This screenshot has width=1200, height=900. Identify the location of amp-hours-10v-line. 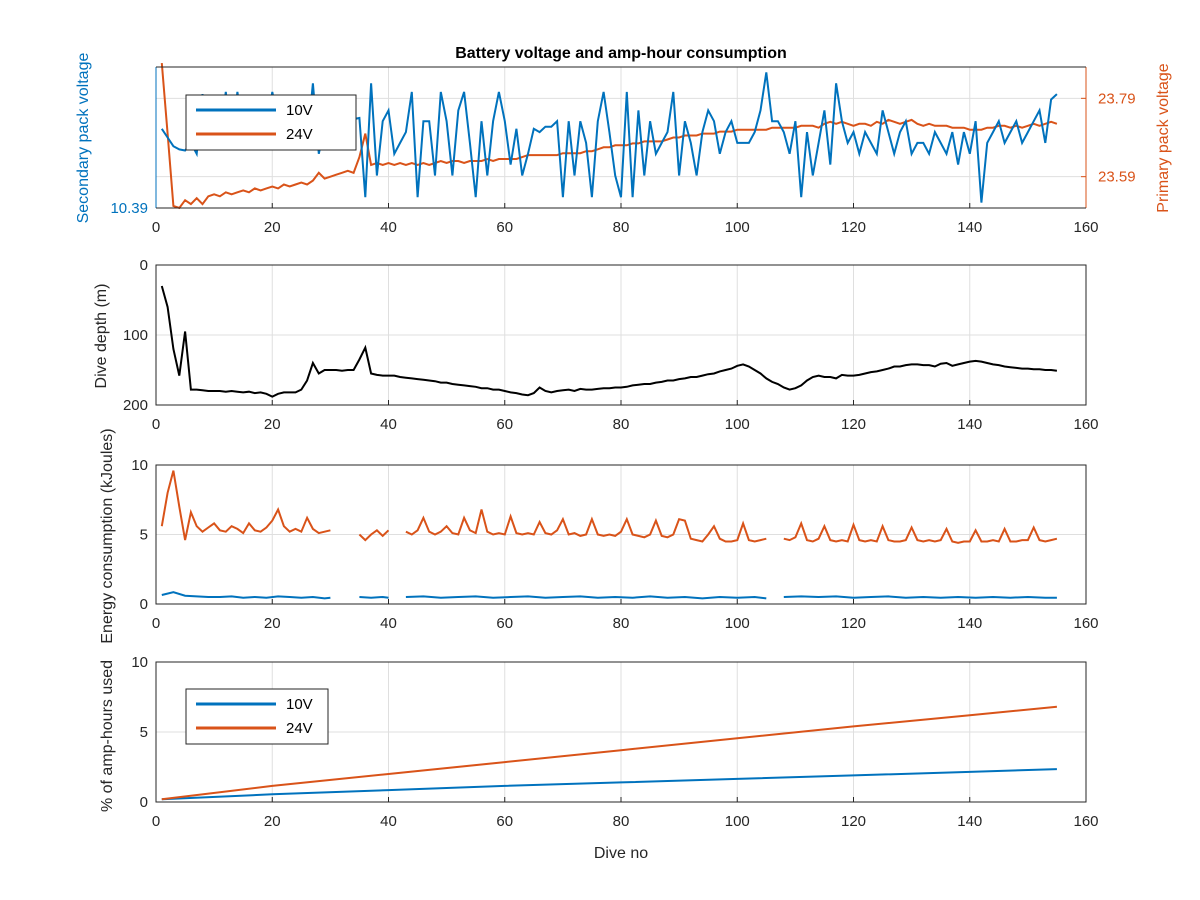
(609, 784).